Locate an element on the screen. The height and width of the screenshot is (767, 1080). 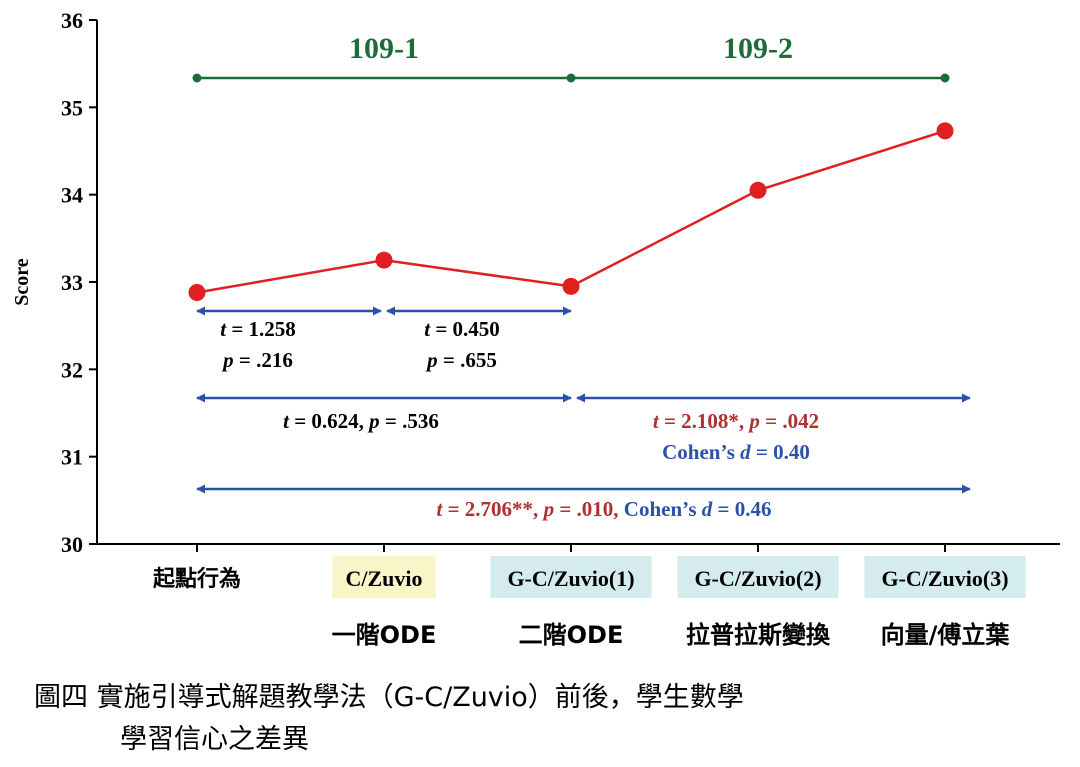
stat-text-run: = 0.46 is located at coordinates (741, 509).